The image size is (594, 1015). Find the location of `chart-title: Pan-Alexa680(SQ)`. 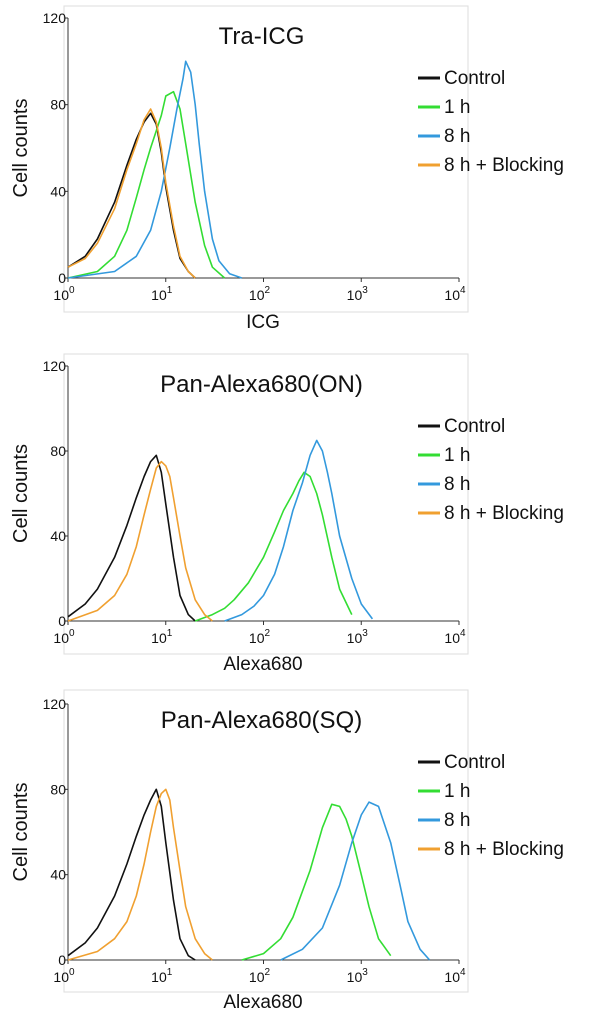

chart-title: Pan-Alexa680(SQ) is located at coordinates (261, 720).